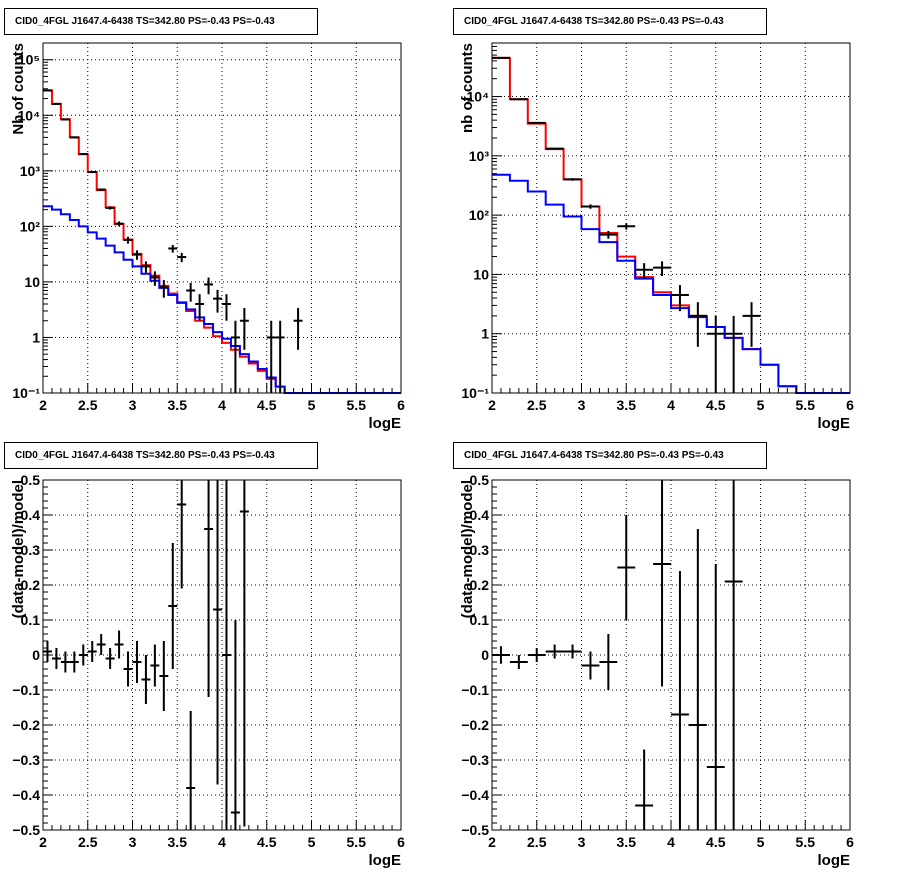 The width and height of the screenshot is (898, 875). I want to click on y-tick-label: 10, so click(481, 274).